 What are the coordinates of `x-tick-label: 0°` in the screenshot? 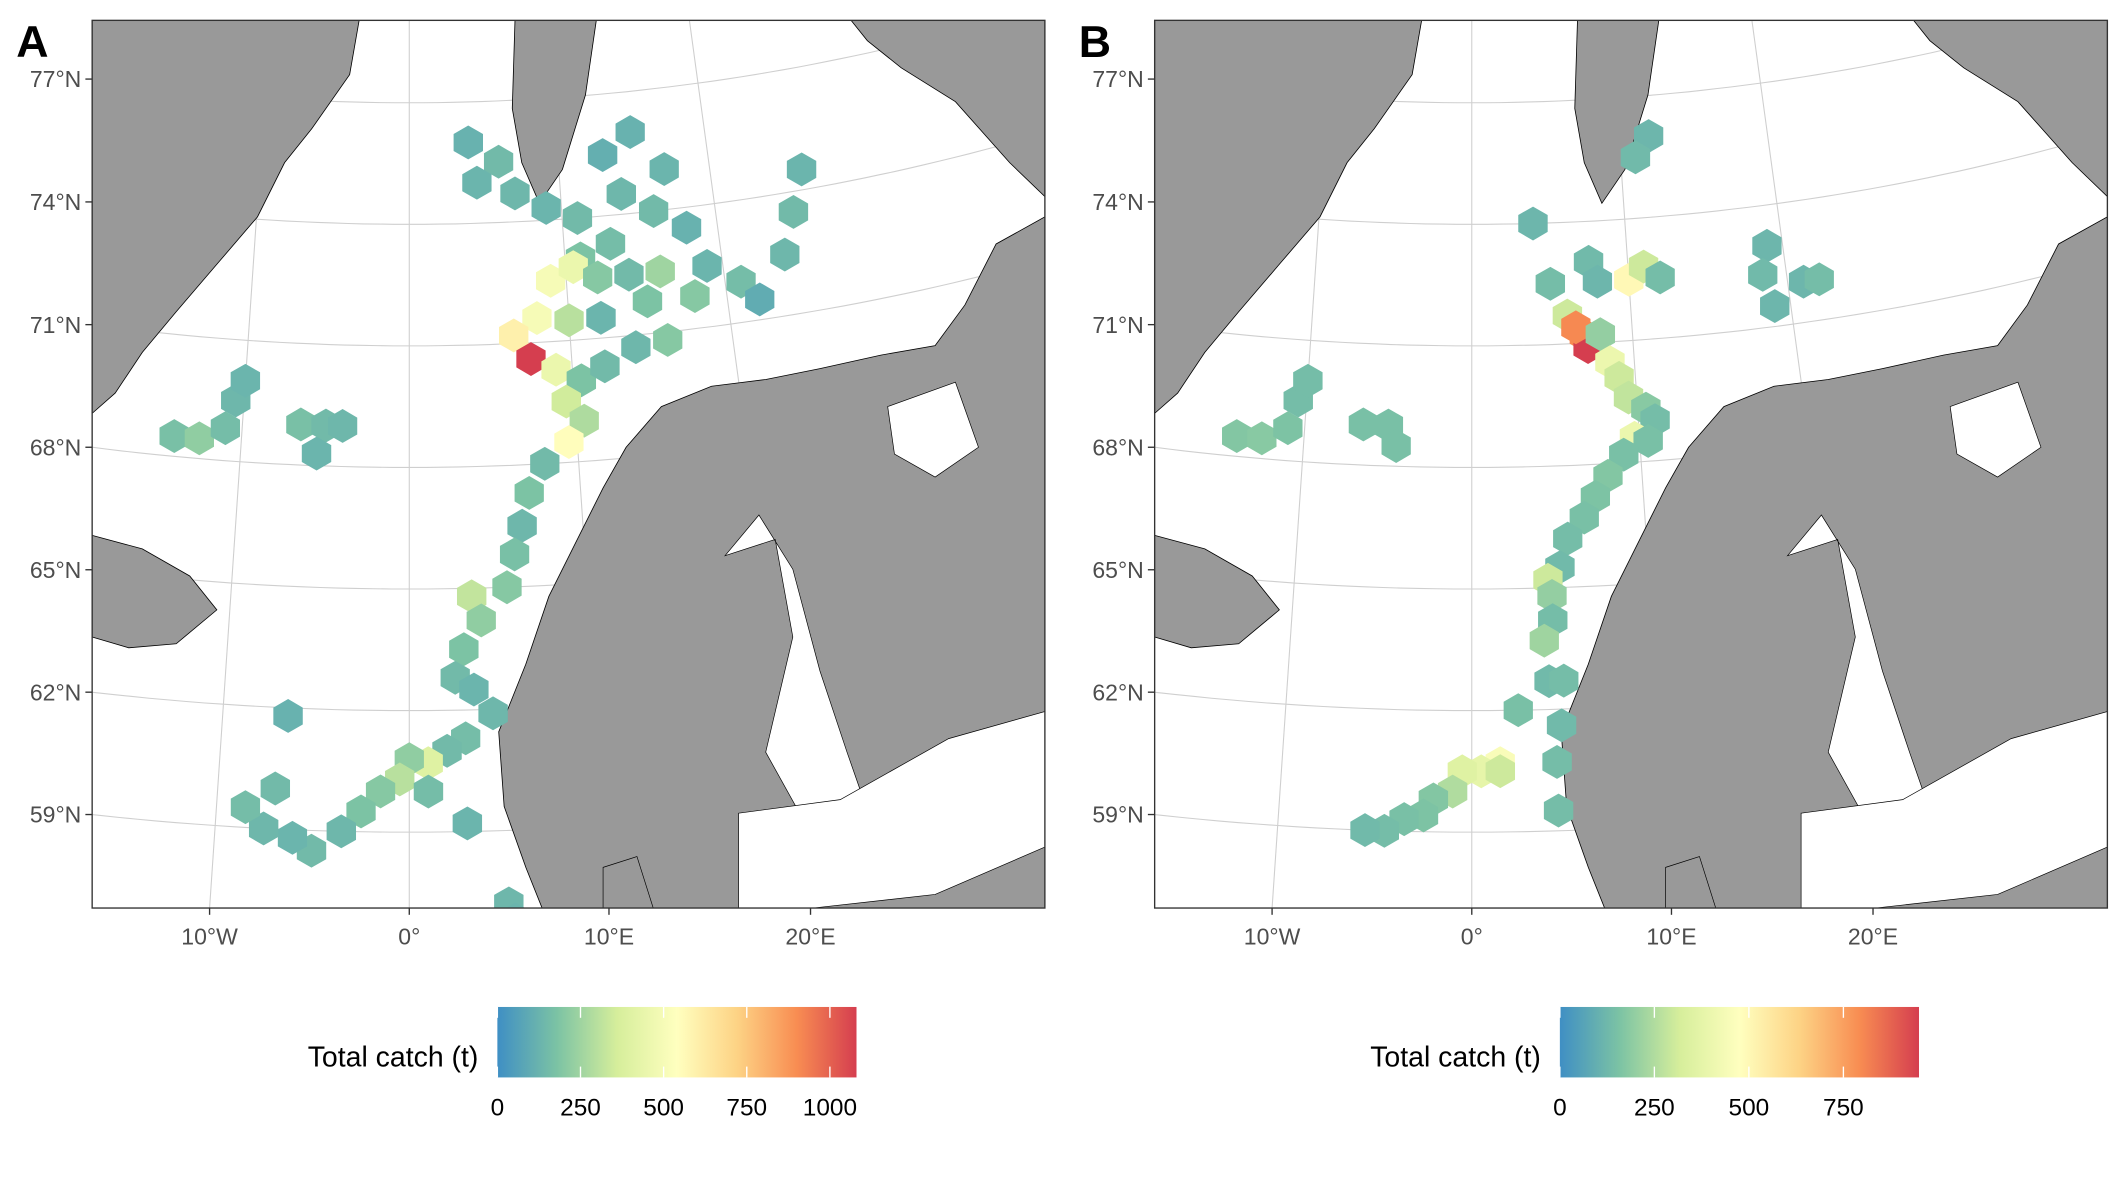 It's located at (1472, 937).